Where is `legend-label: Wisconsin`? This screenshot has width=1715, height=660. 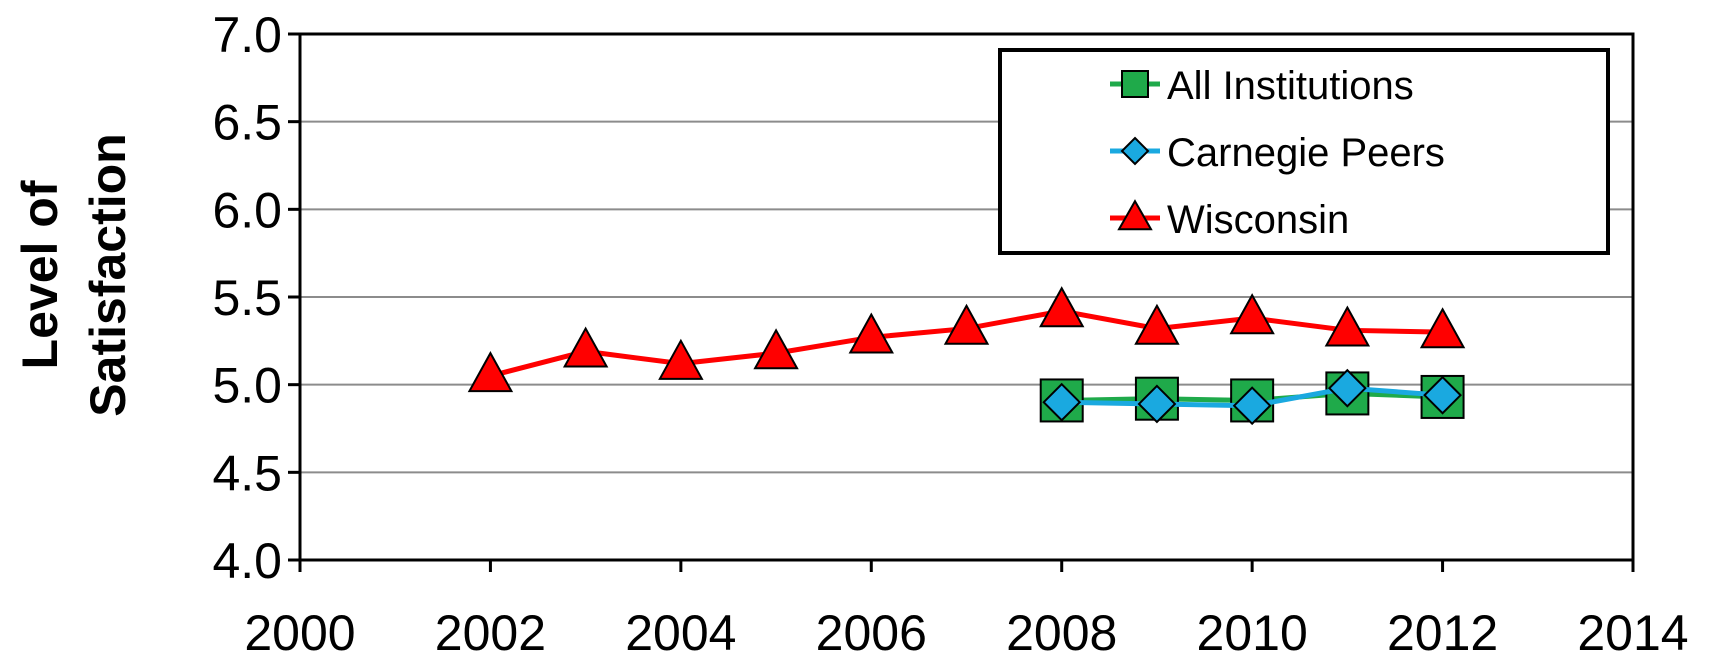
legend-label: Wisconsin is located at coordinates (1258, 220).